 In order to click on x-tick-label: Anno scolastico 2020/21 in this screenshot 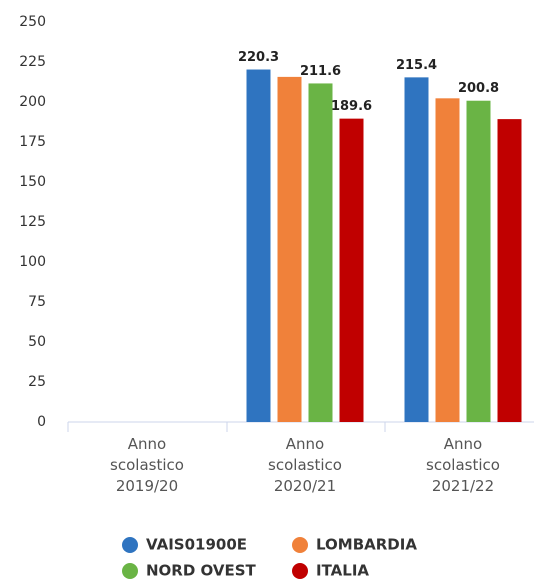, I will do `click(305, 465)`.